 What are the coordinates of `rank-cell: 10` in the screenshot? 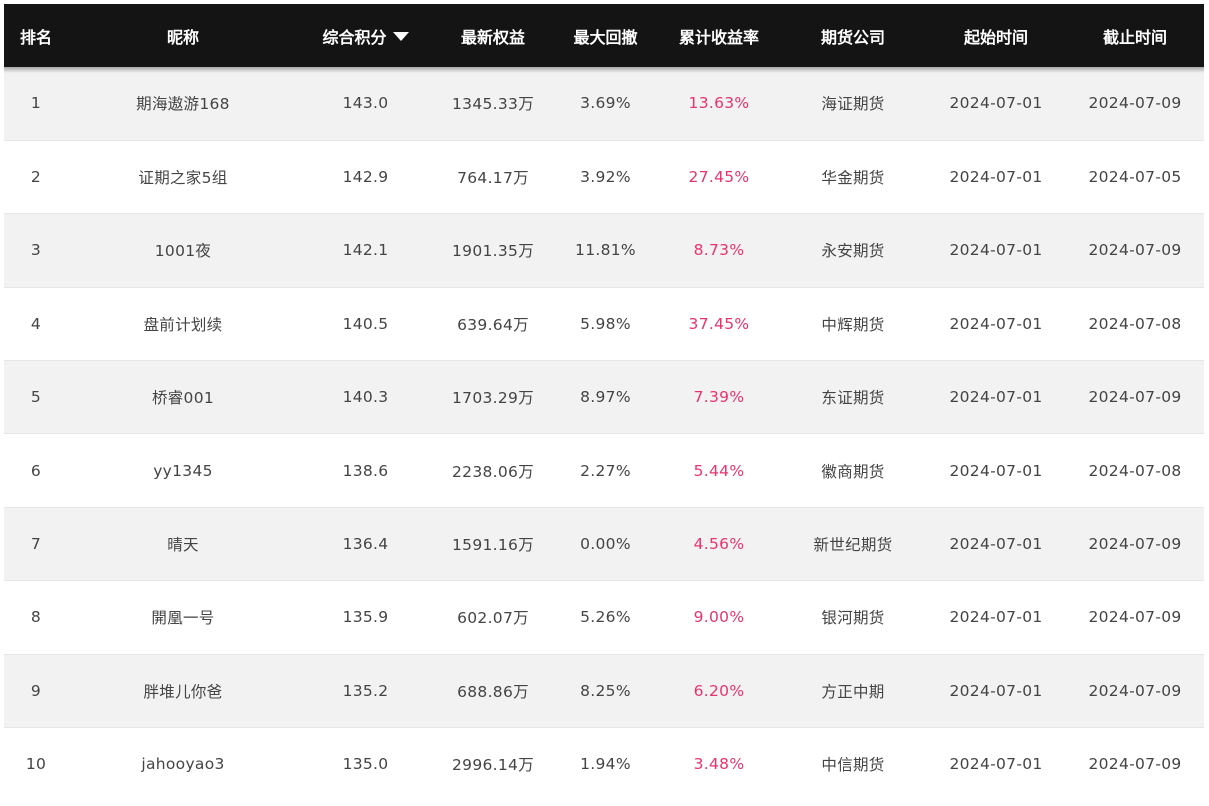 It's located at (36, 764).